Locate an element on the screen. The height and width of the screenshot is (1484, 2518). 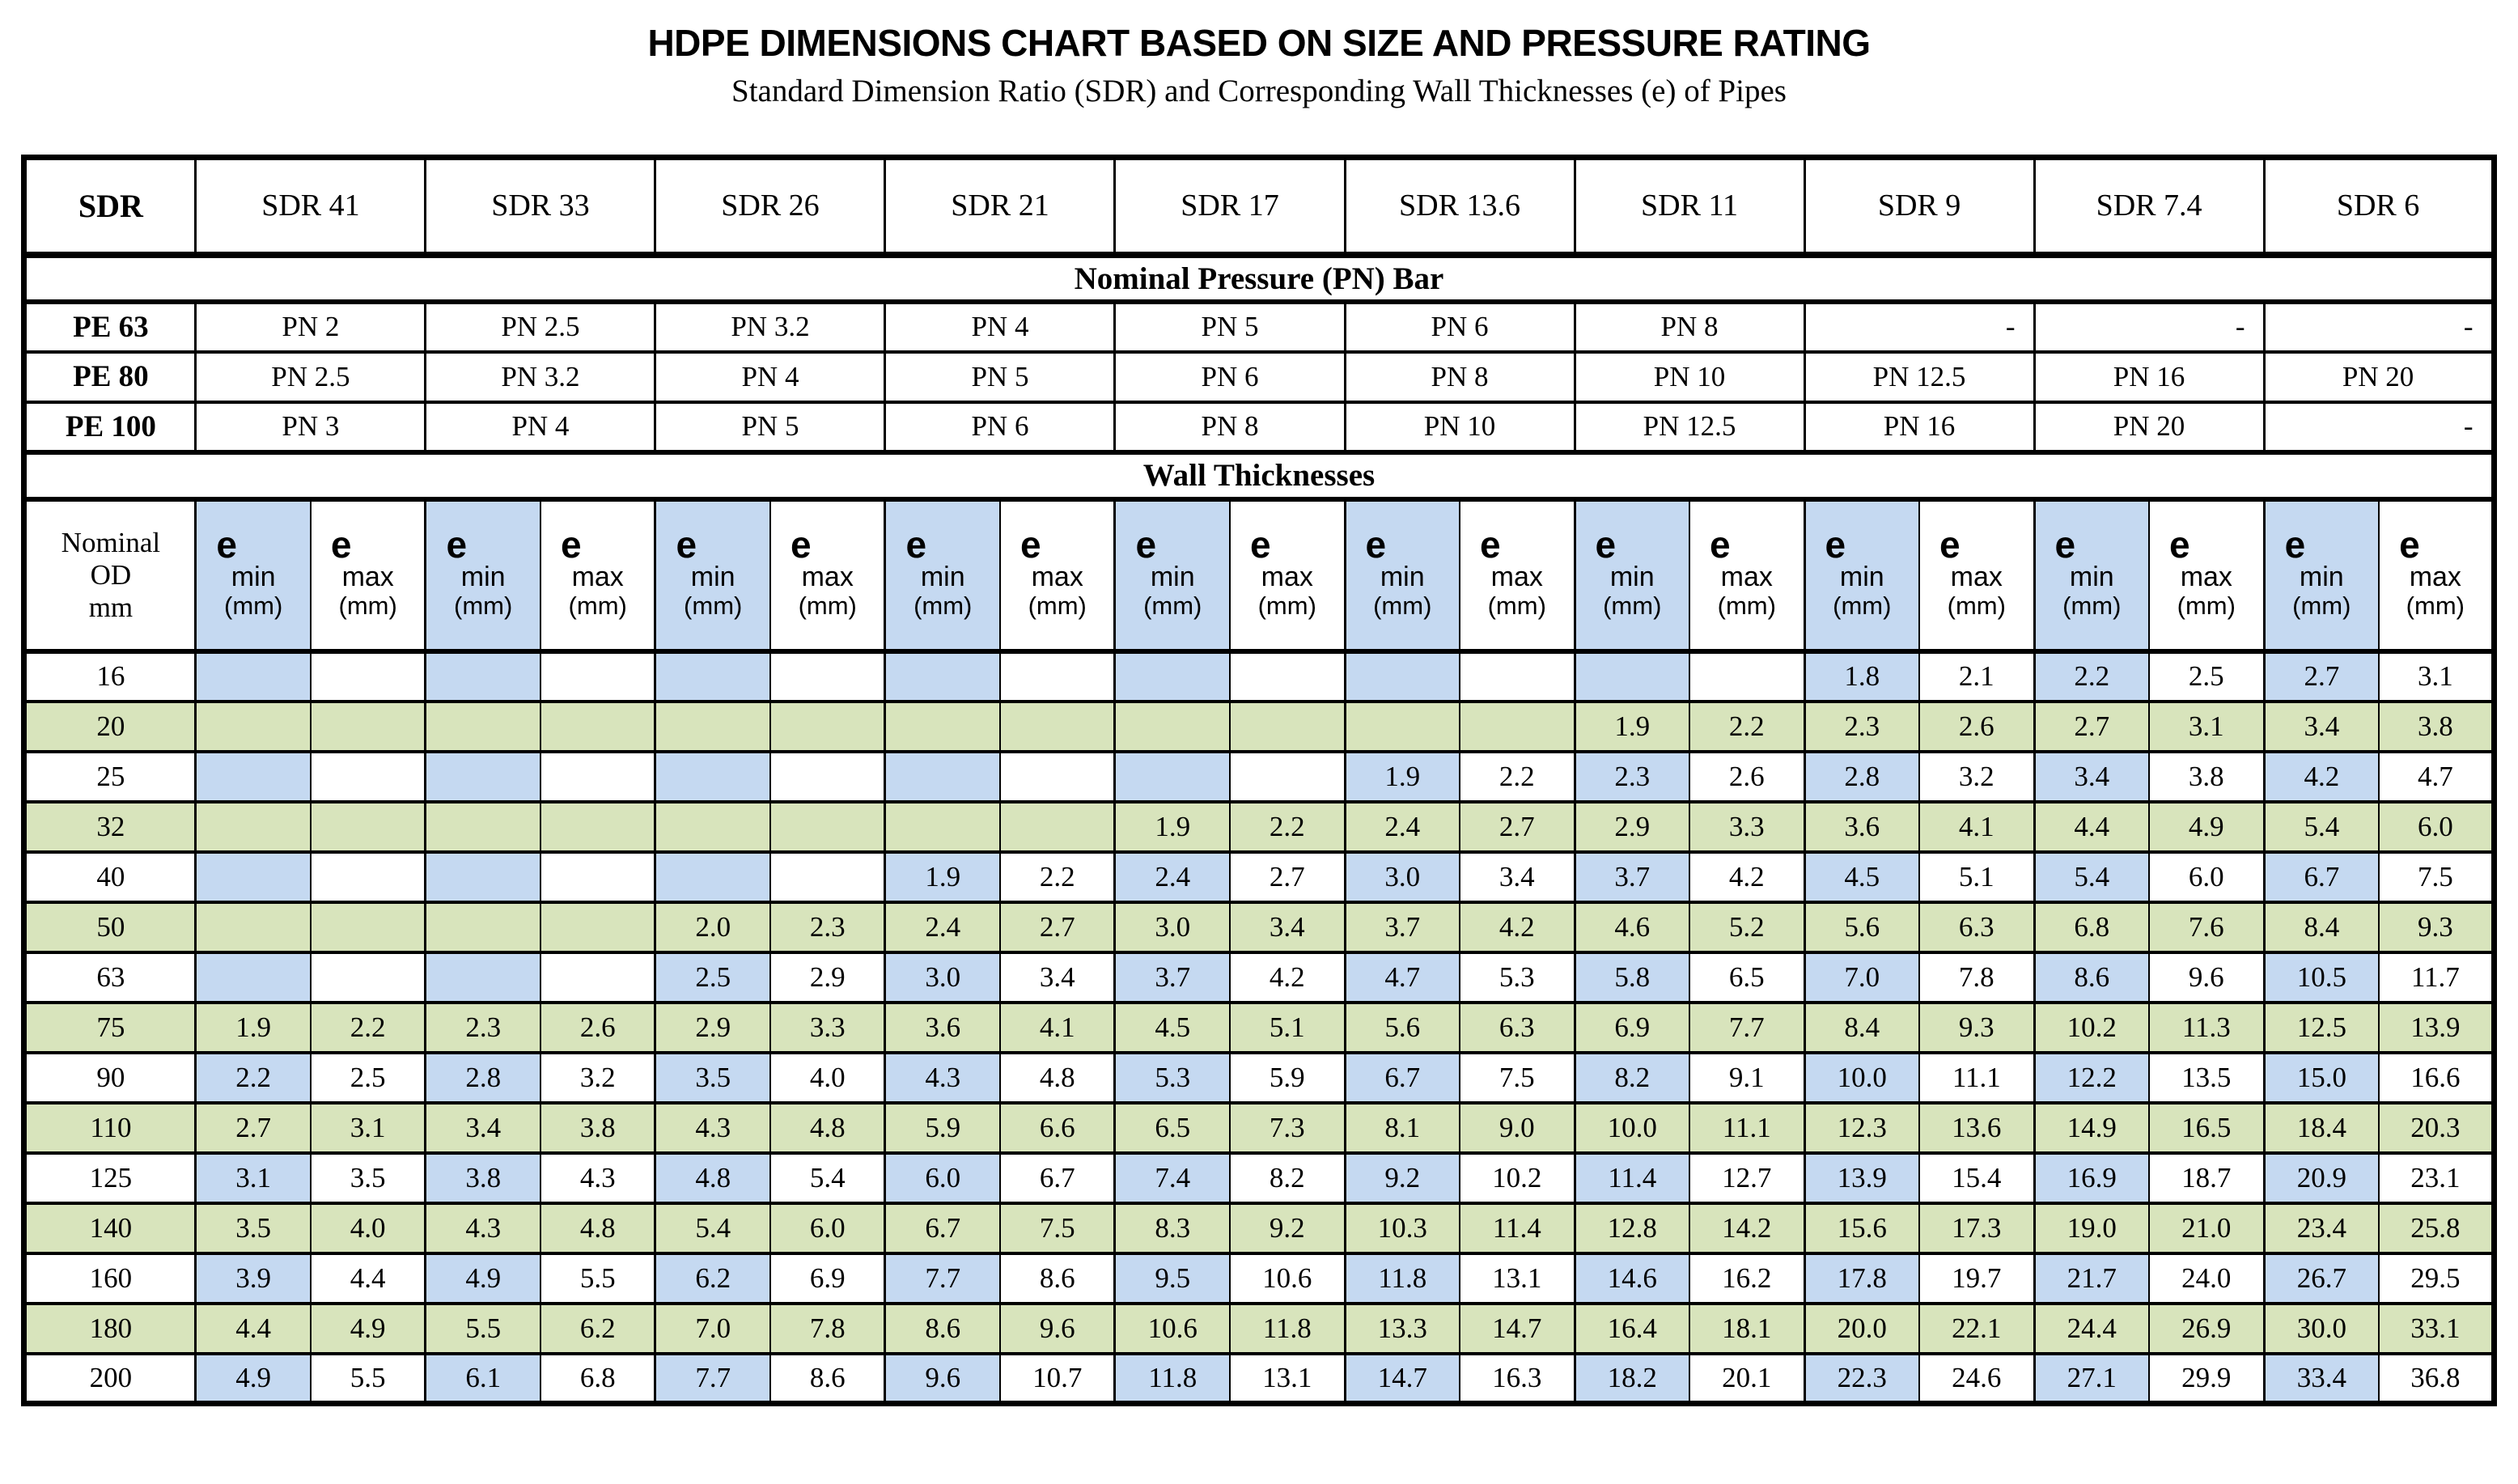
emin-cell: 5.9 is located at coordinates (942, 1128).